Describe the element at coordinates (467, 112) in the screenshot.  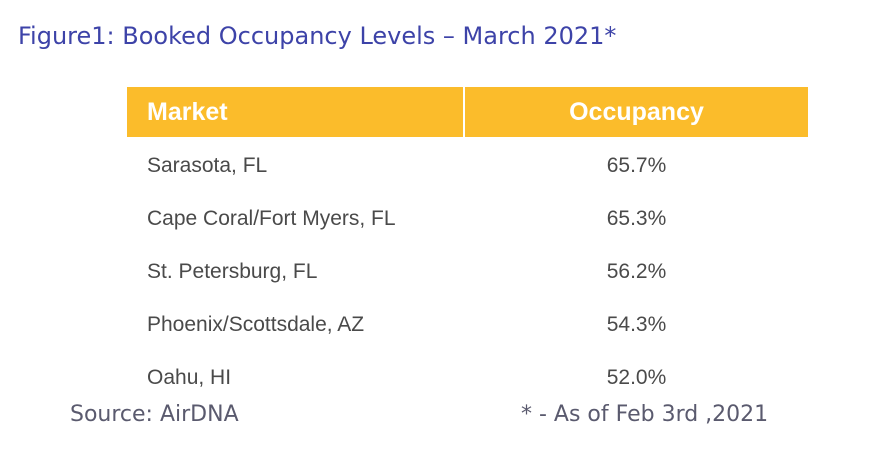
I see `table-header-row: Market Occupancy` at that location.